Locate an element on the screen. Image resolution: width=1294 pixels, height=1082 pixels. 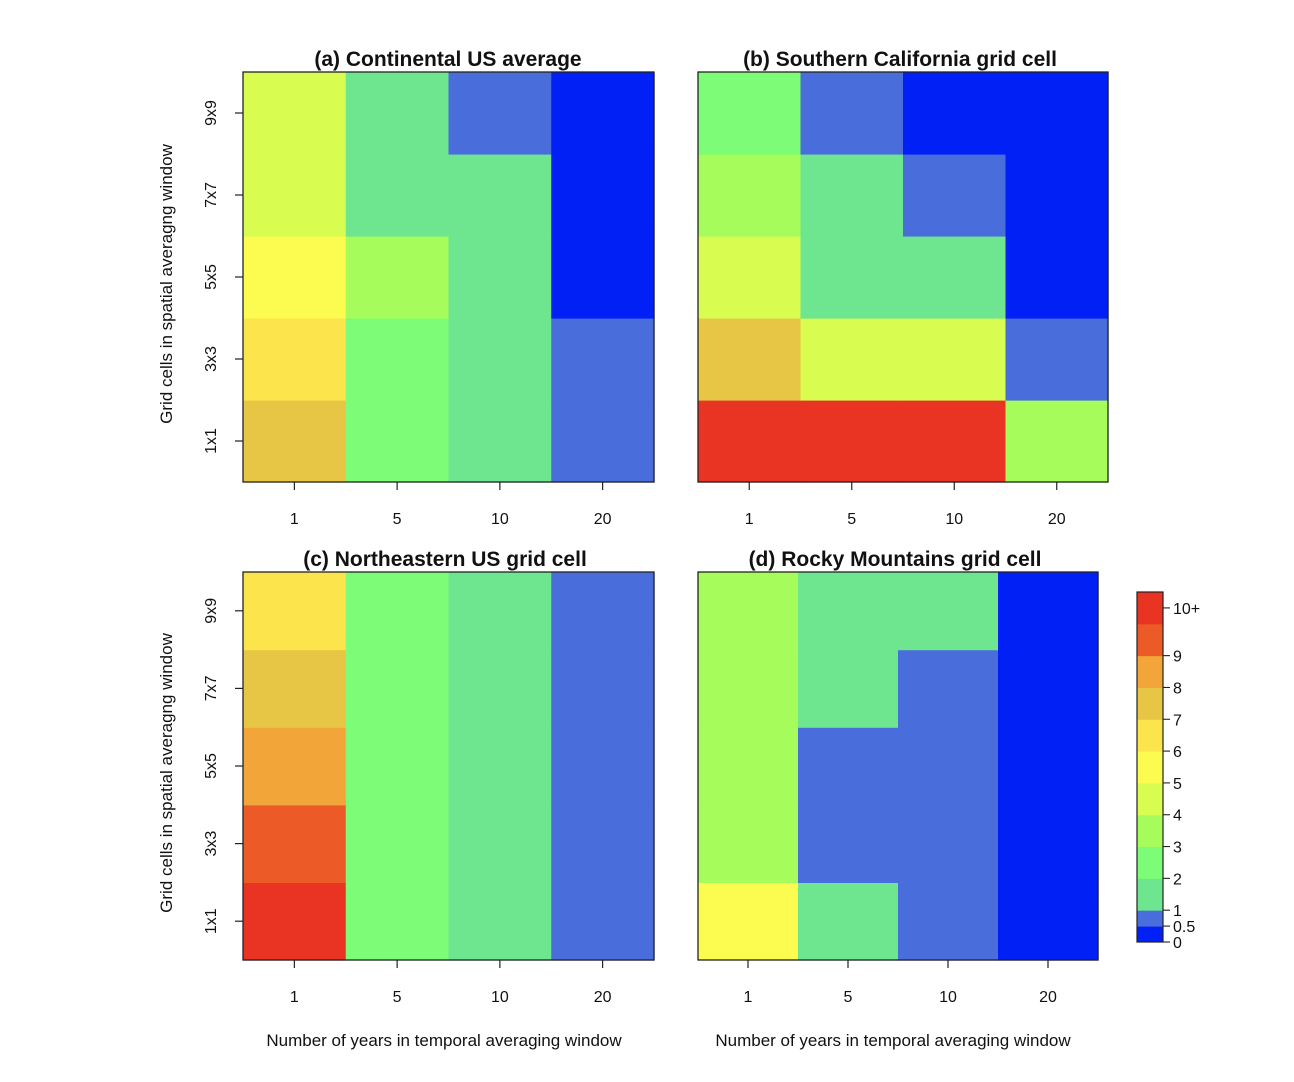
panel-a-x-tick-label: 10 is located at coordinates (500, 519).